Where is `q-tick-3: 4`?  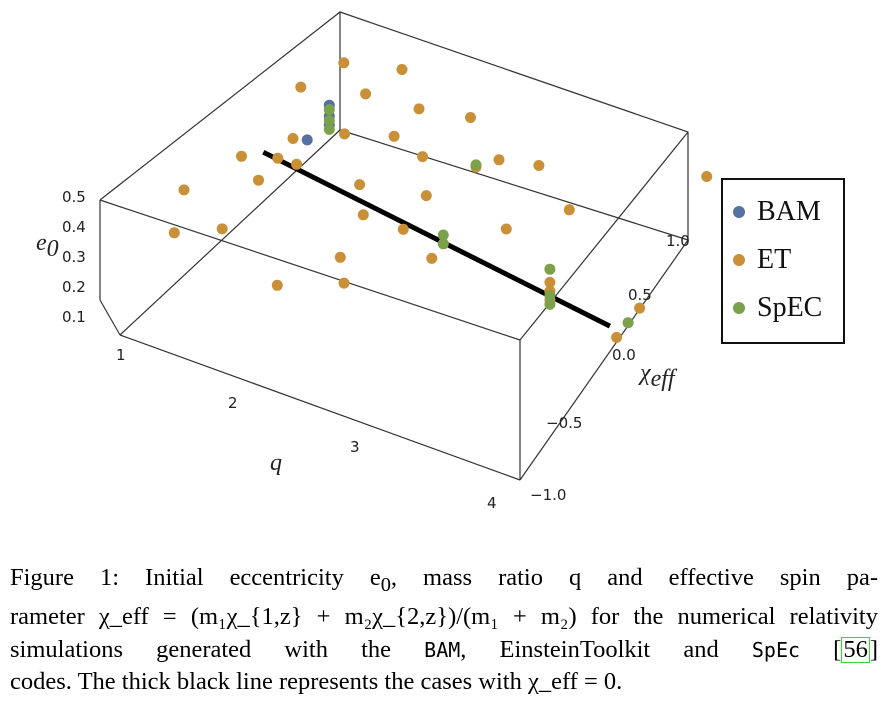 q-tick-3: 4 is located at coordinates (492, 503).